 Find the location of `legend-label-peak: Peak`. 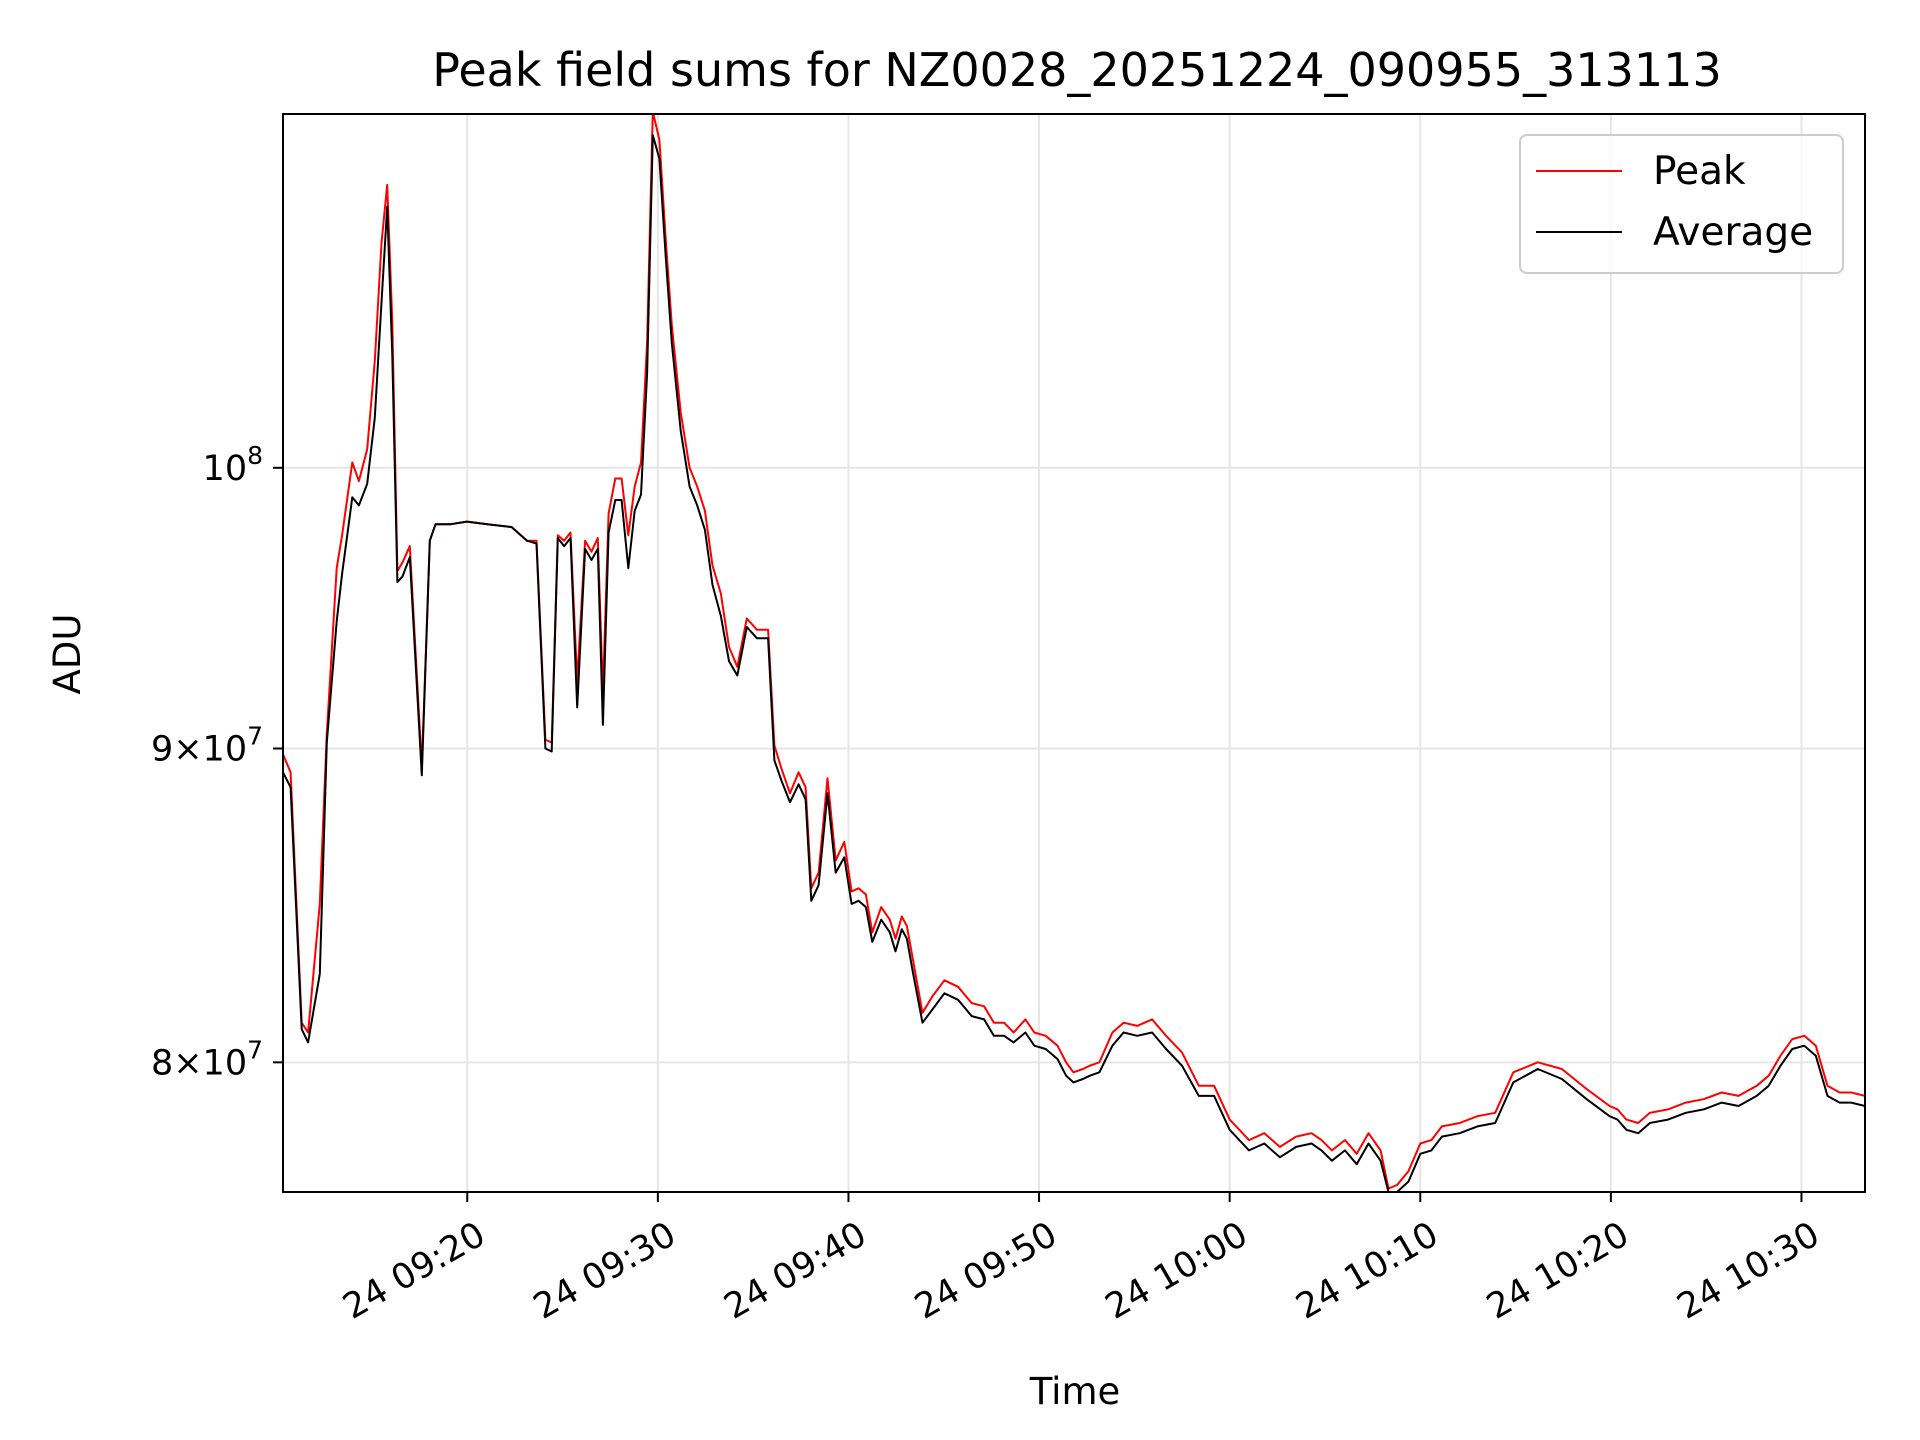

legend-label-peak: Peak is located at coordinates (1699, 171).